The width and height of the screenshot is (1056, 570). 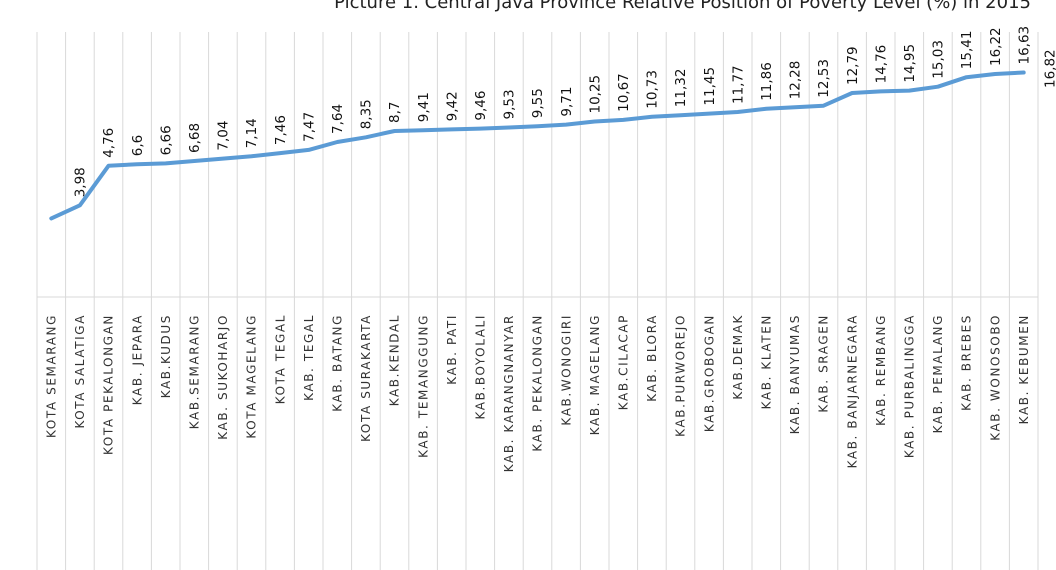 I want to click on category-label: KAB. JEPARA, so click(x=137, y=359).